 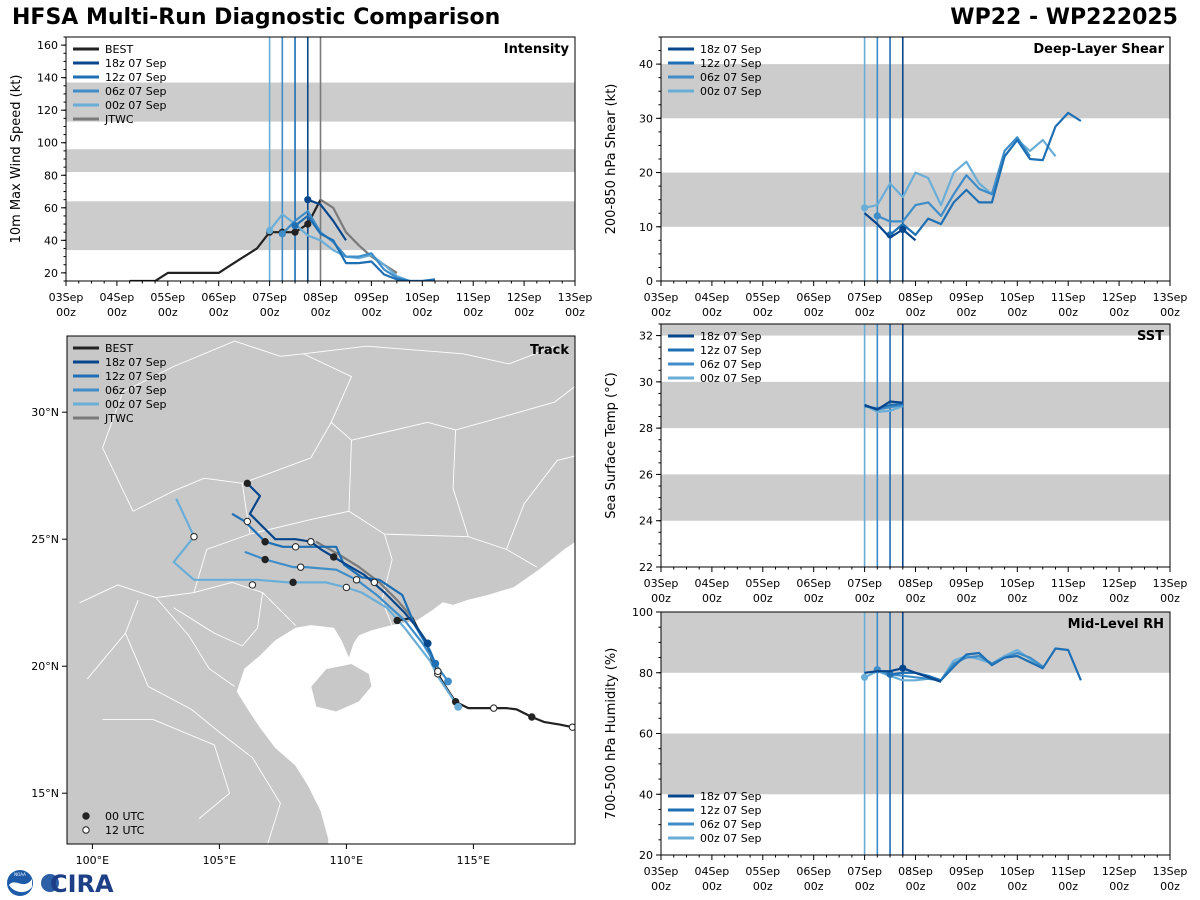 What do you see at coordinates (51, 208) in the screenshot?
I see `y-tick-label: 60` at bounding box center [51, 208].